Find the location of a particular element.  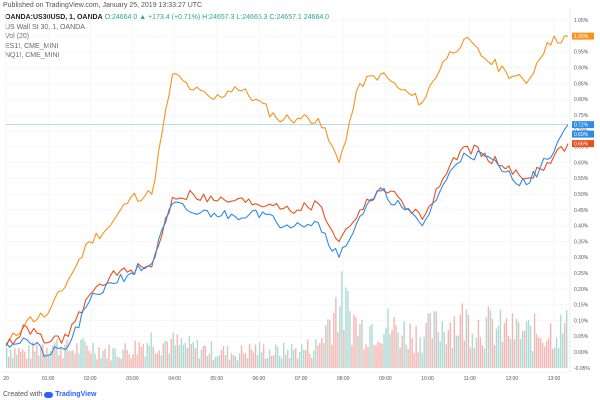

footer-created: Created with is located at coordinates (23, 394).